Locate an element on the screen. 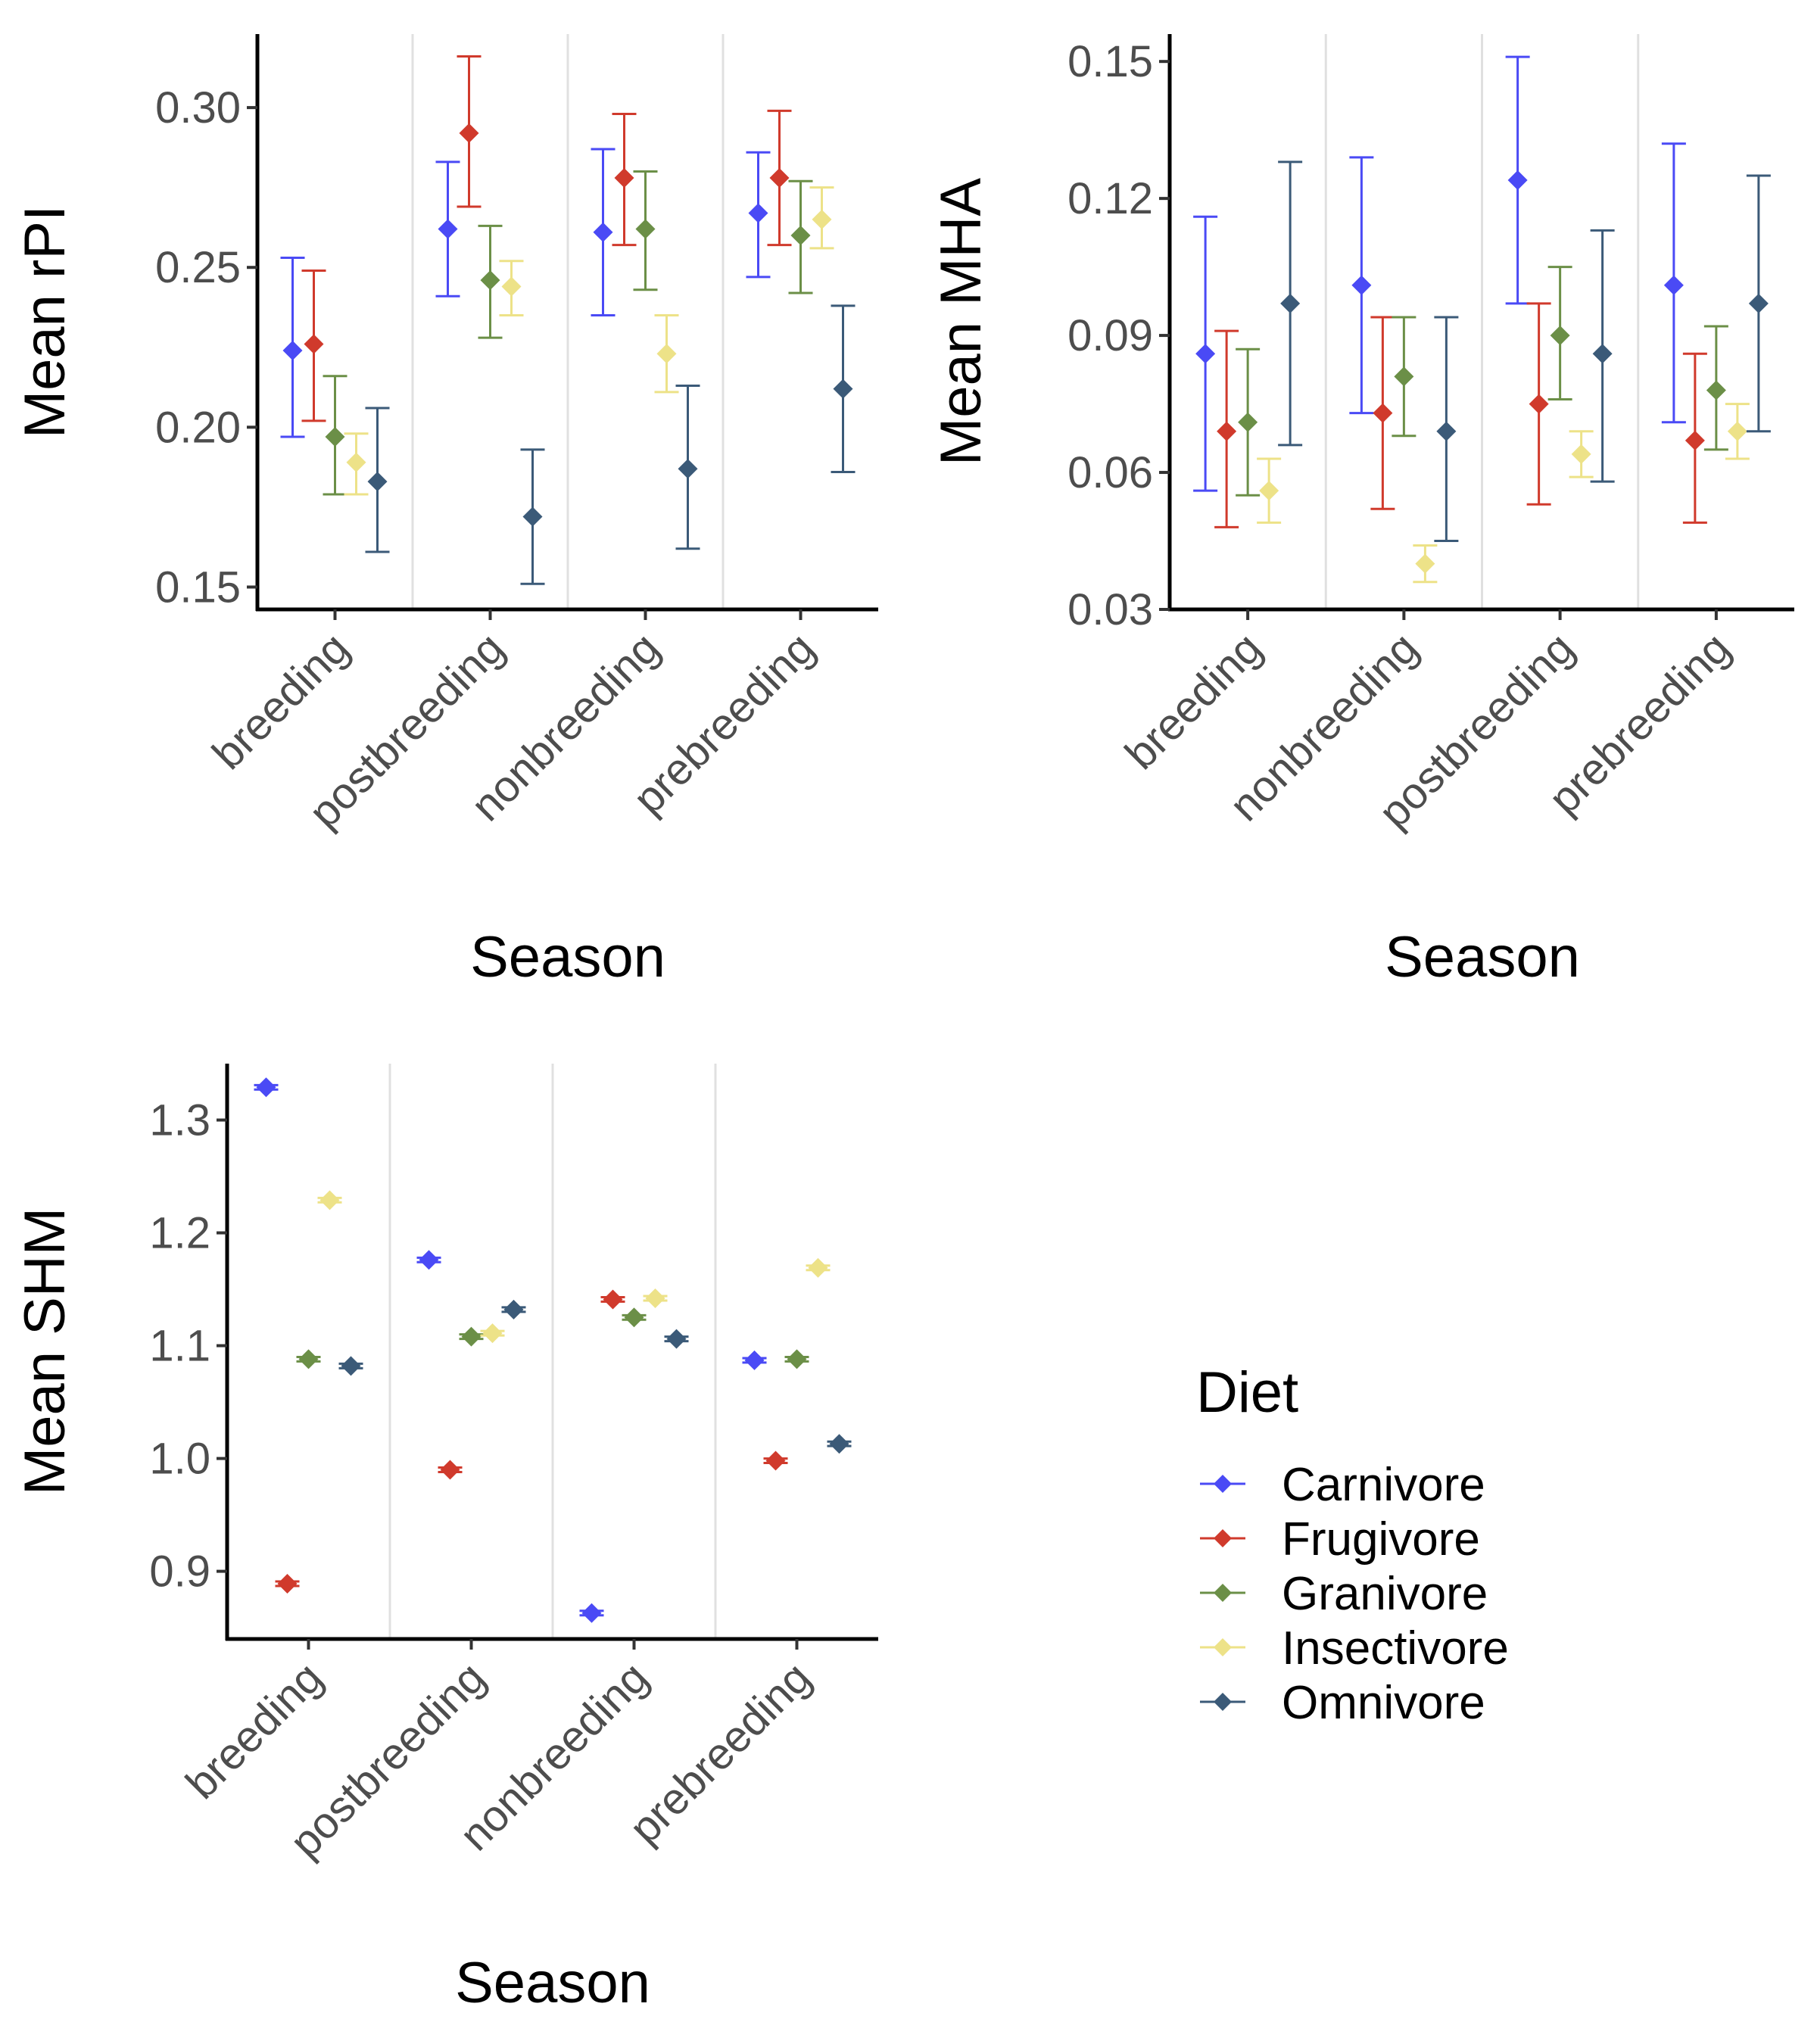 This screenshot has height=2044, width=1817. legend-item-granivore: Granivore is located at coordinates (1344, 1594).